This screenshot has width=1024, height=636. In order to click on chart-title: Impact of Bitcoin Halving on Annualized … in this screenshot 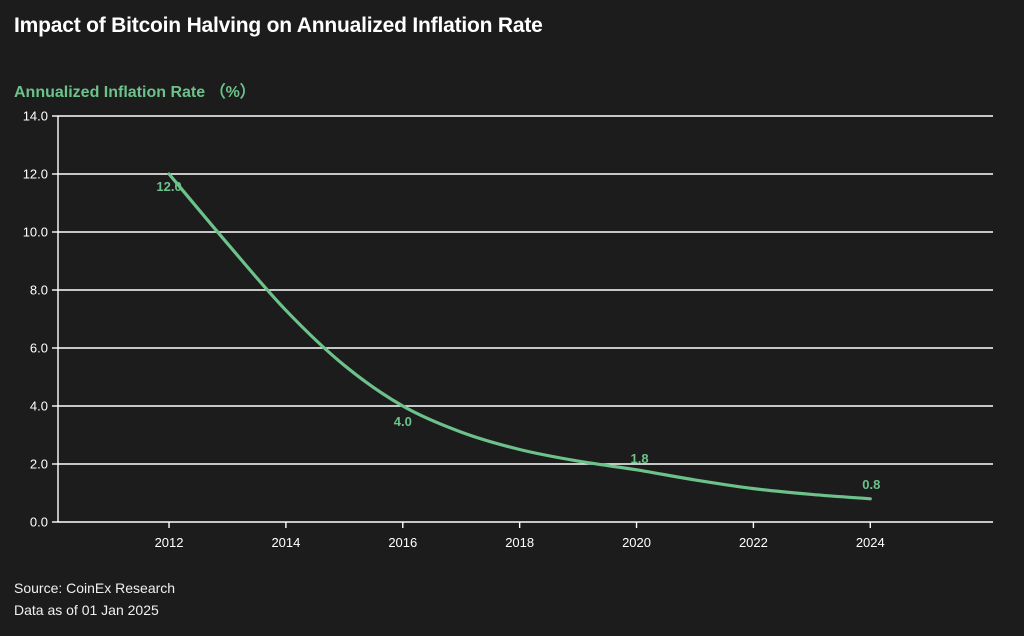, I will do `click(278, 25)`.